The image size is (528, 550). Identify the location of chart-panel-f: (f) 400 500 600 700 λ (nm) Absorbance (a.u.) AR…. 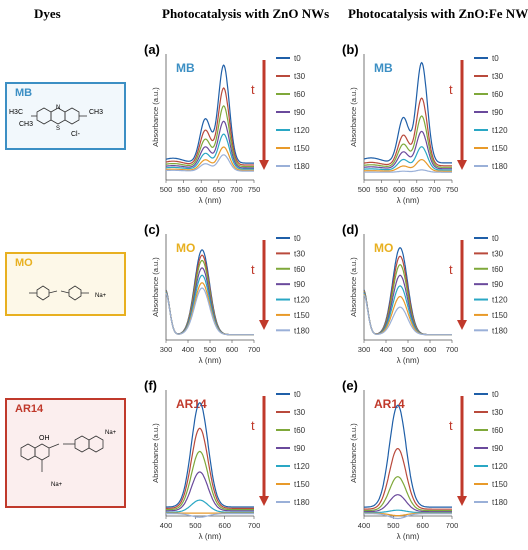
(227, 459).